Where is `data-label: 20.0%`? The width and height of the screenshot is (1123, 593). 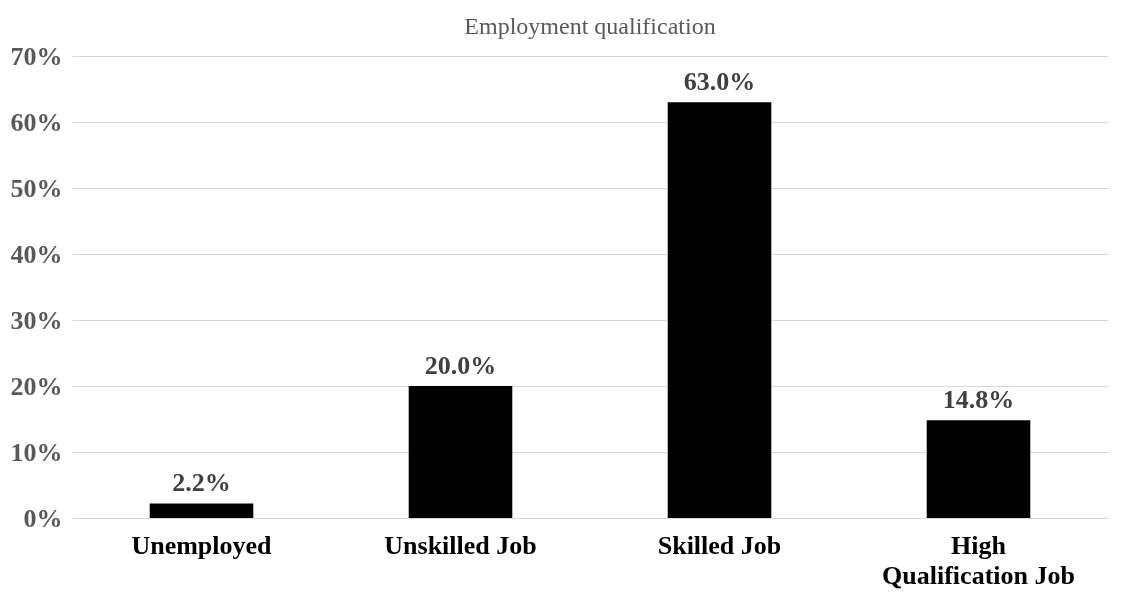
data-label: 20.0% is located at coordinates (460, 365).